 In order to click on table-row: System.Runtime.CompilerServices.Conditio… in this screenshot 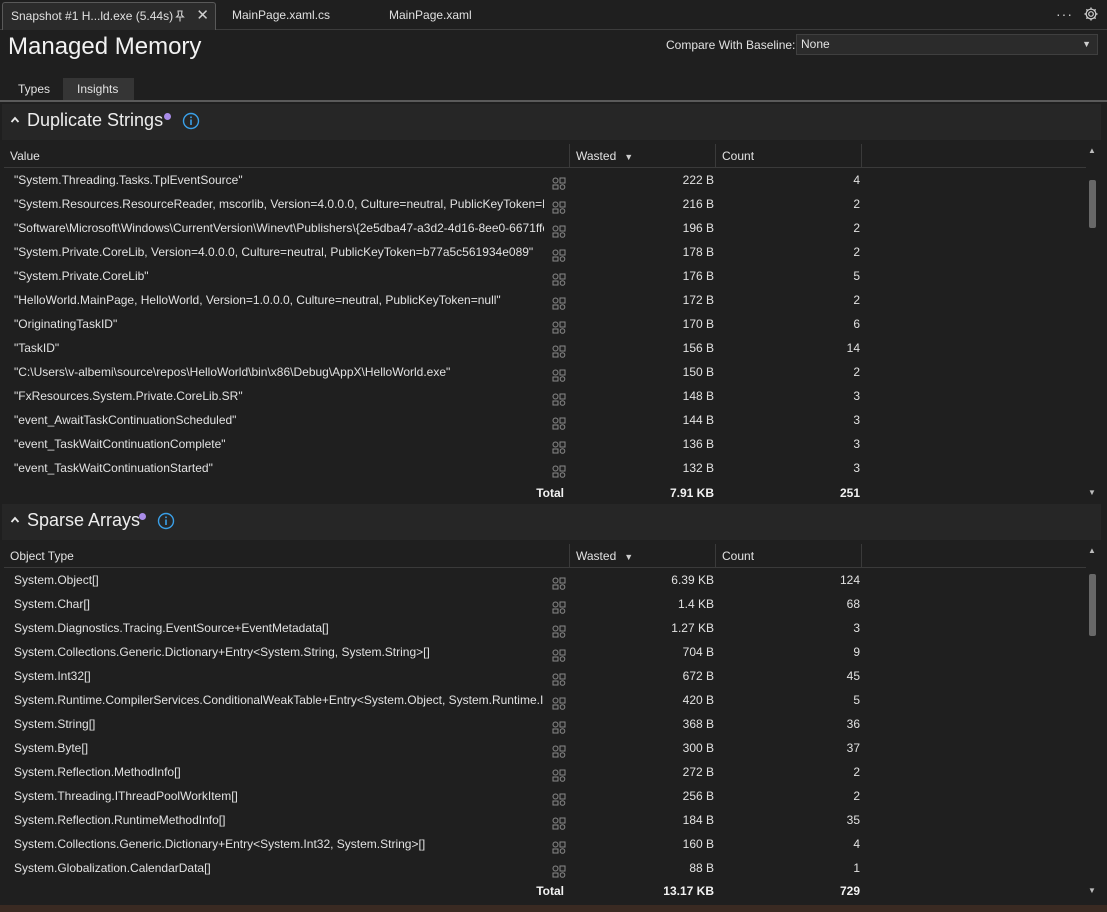, I will do `click(545, 700)`.